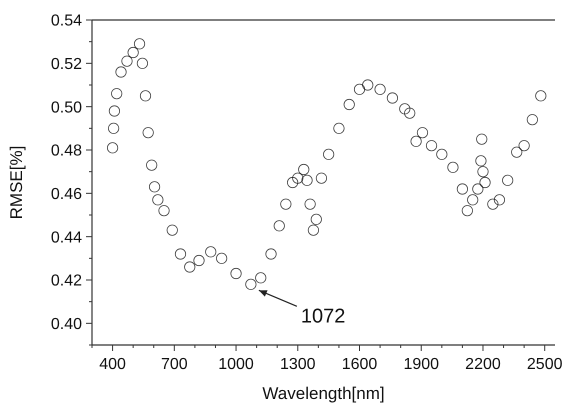 The image size is (577, 405). What do you see at coordinates (66, 151) in the screenshot?
I see `y-tick-label: 0.48` at bounding box center [66, 151].